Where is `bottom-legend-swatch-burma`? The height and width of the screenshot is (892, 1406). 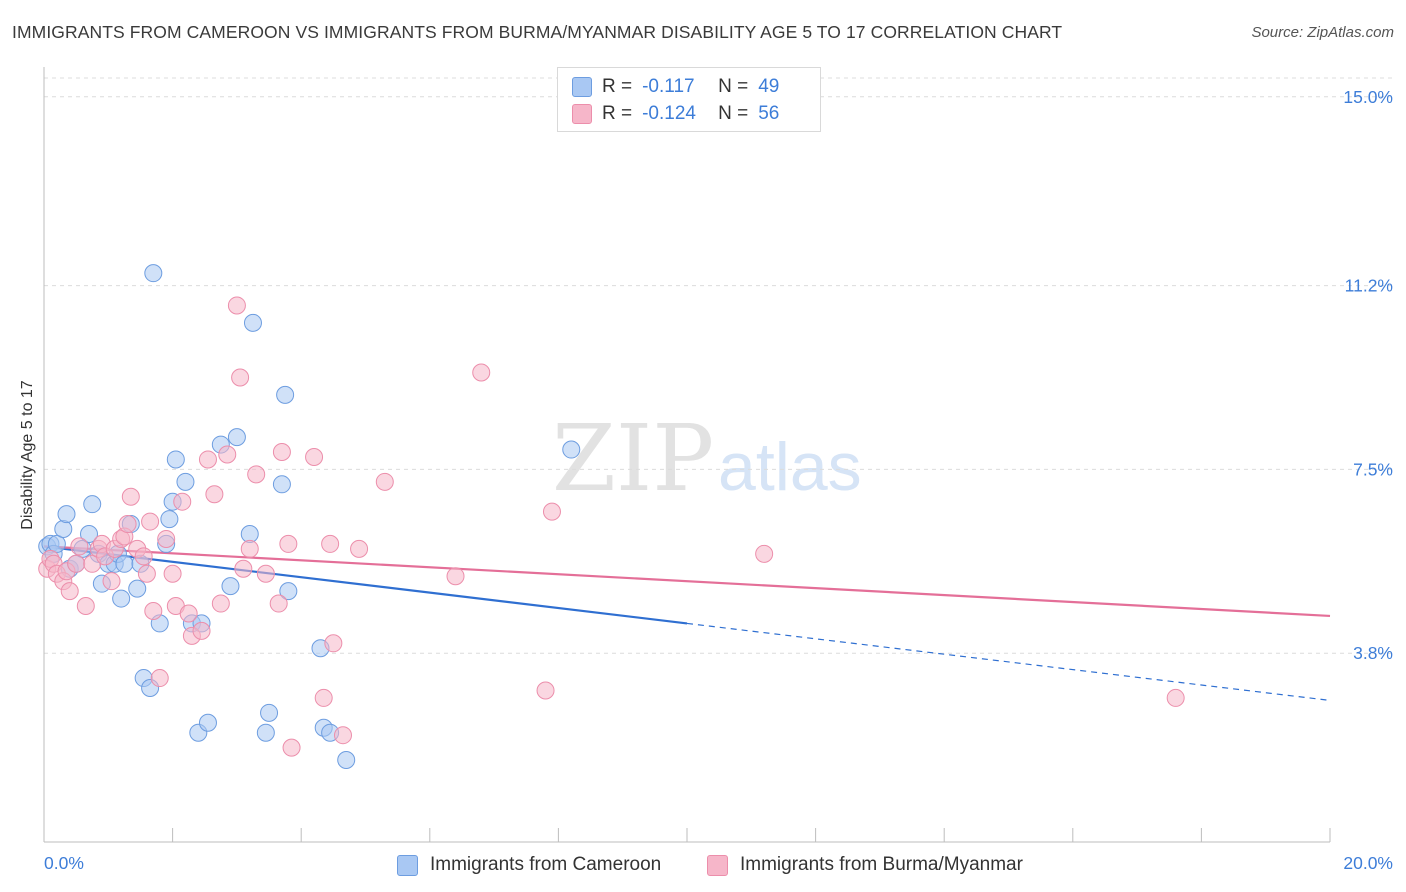 bottom-legend-swatch-burma is located at coordinates (717, 865).